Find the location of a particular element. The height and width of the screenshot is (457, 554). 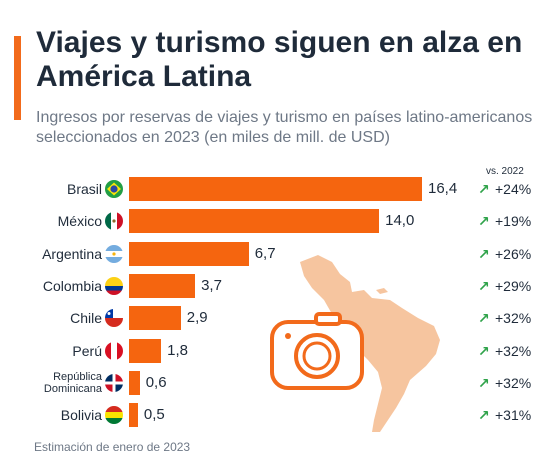

mexico-flag-icon is located at coordinates (114, 221).